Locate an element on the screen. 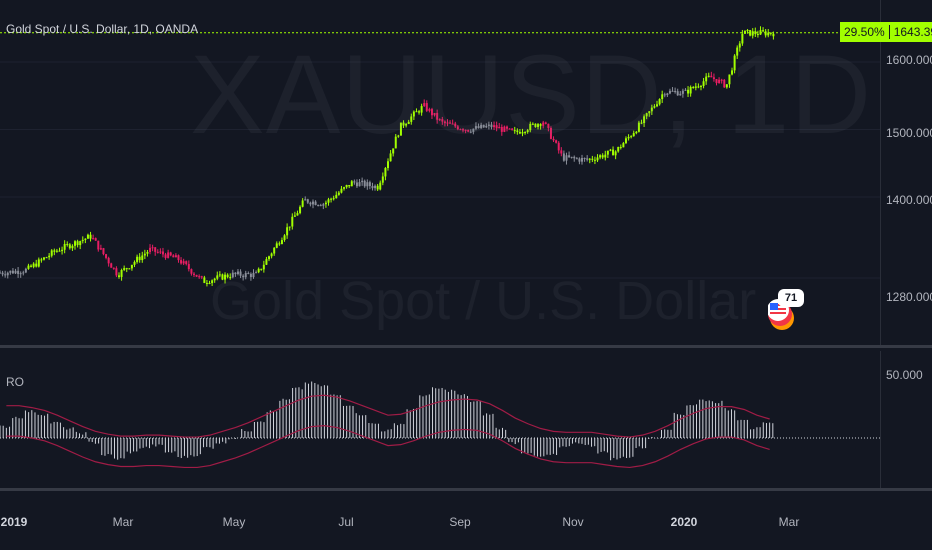 The width and height of the screenshot is (932, 550). events-count-badge: 71 is located at coordinates (791, 298).